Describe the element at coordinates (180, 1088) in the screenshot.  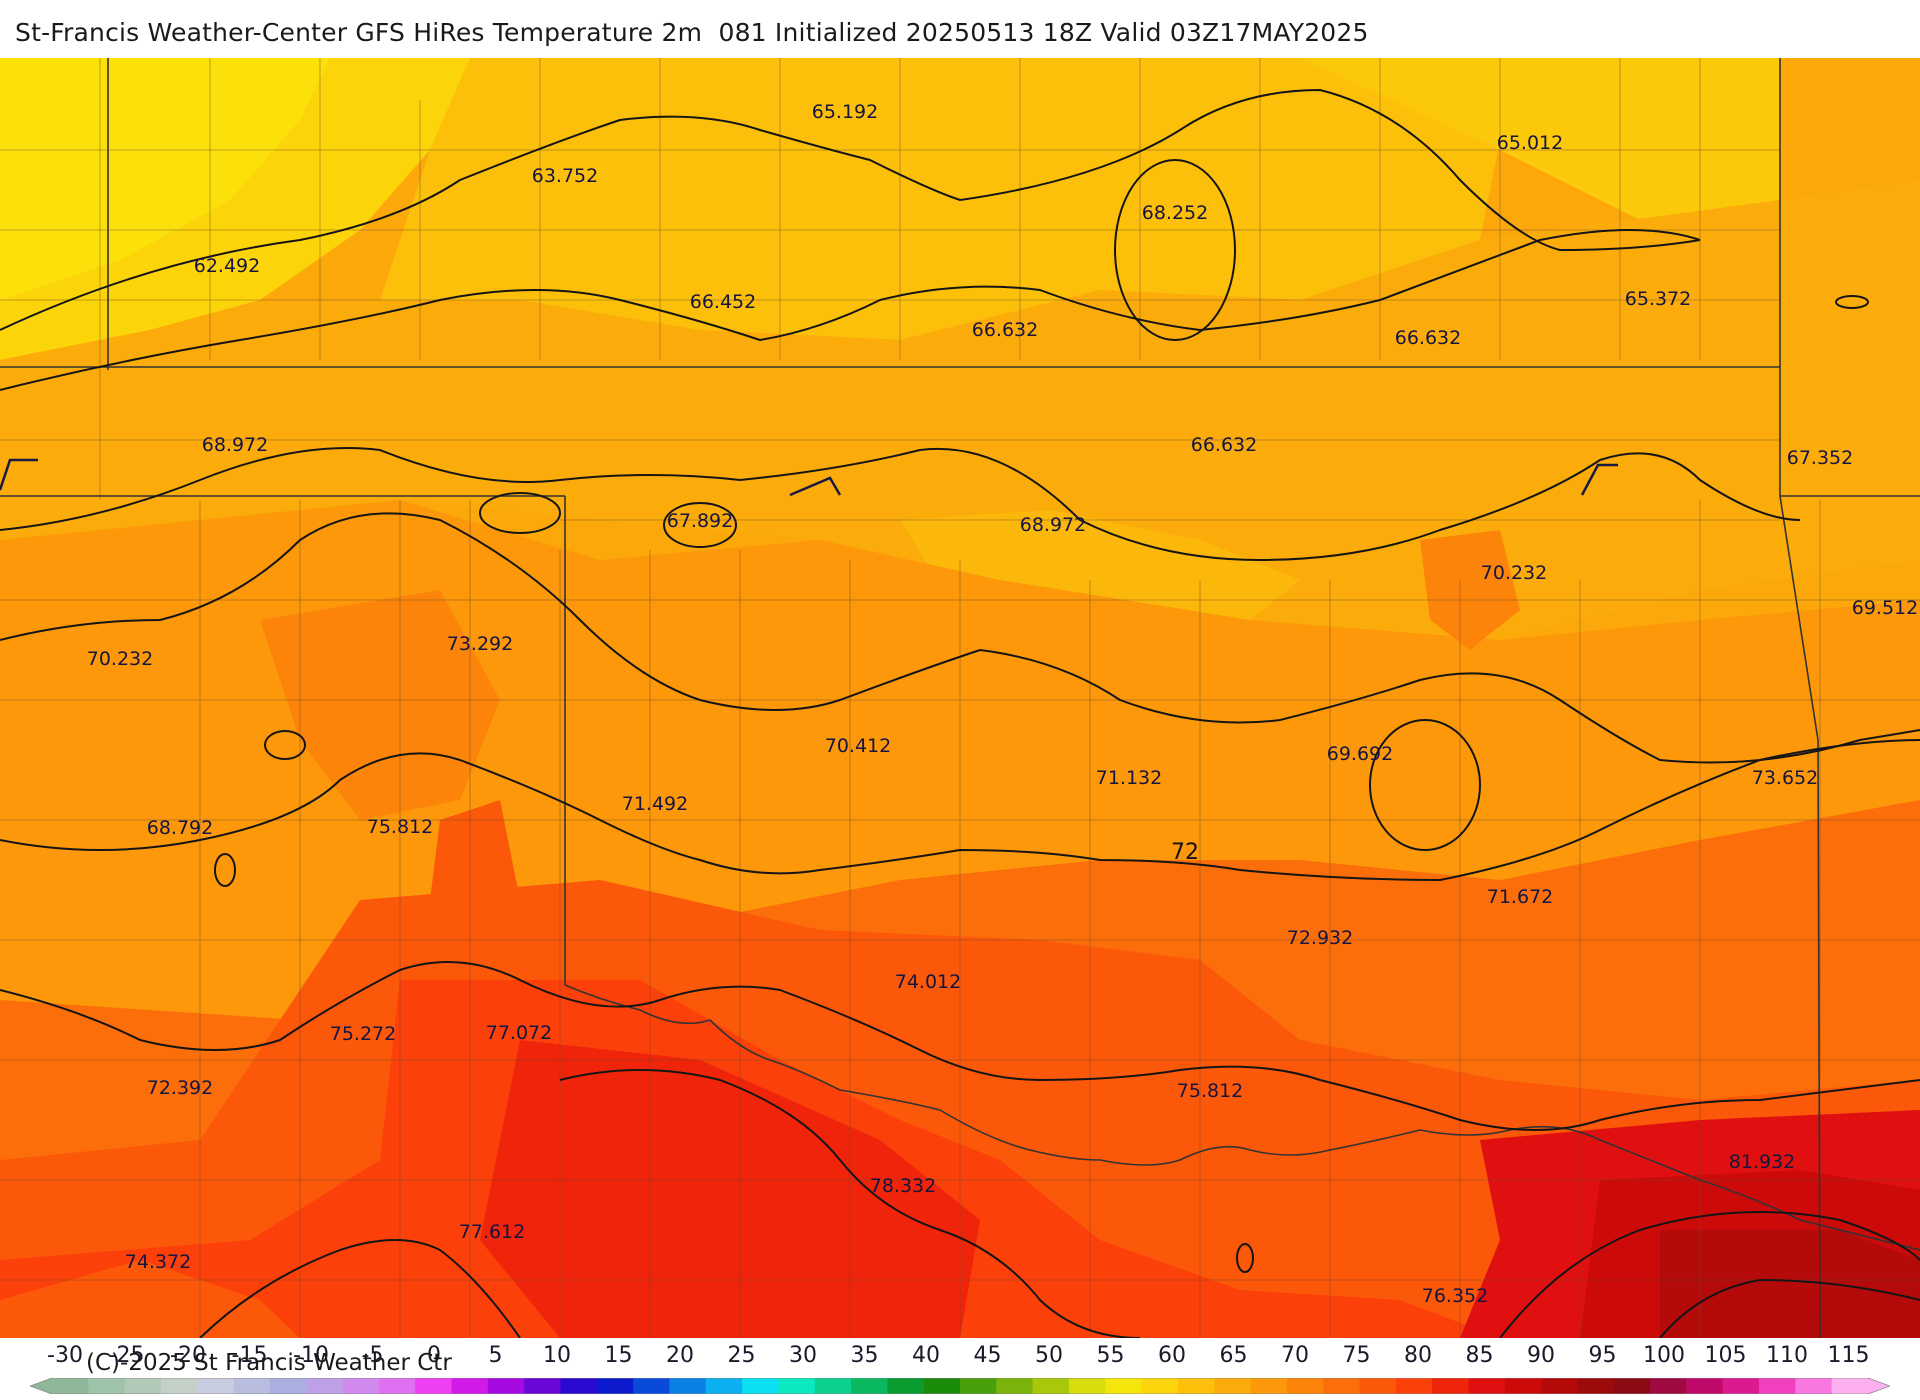
I see `temperature-value-label: 72.392` at that location.